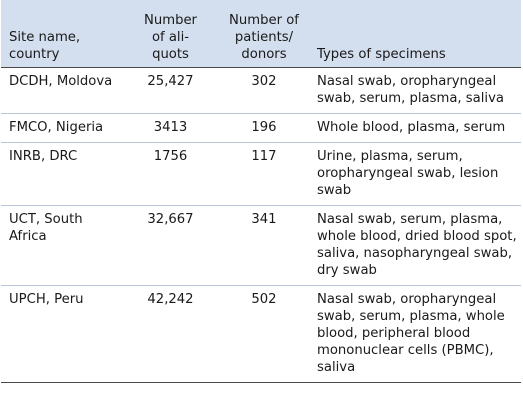  Describe the element at coordinates (34, 54) in the screenshot. I see `header-site-line2: country` at that location.